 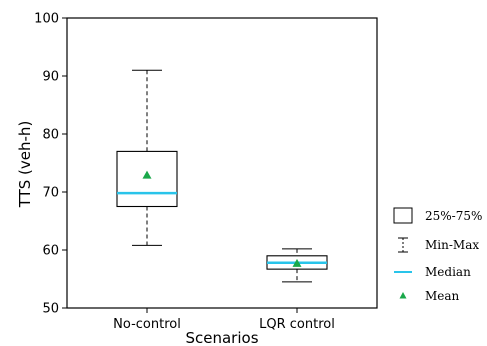 I want to click on legend-label: Median, so click(x=448, y=272).